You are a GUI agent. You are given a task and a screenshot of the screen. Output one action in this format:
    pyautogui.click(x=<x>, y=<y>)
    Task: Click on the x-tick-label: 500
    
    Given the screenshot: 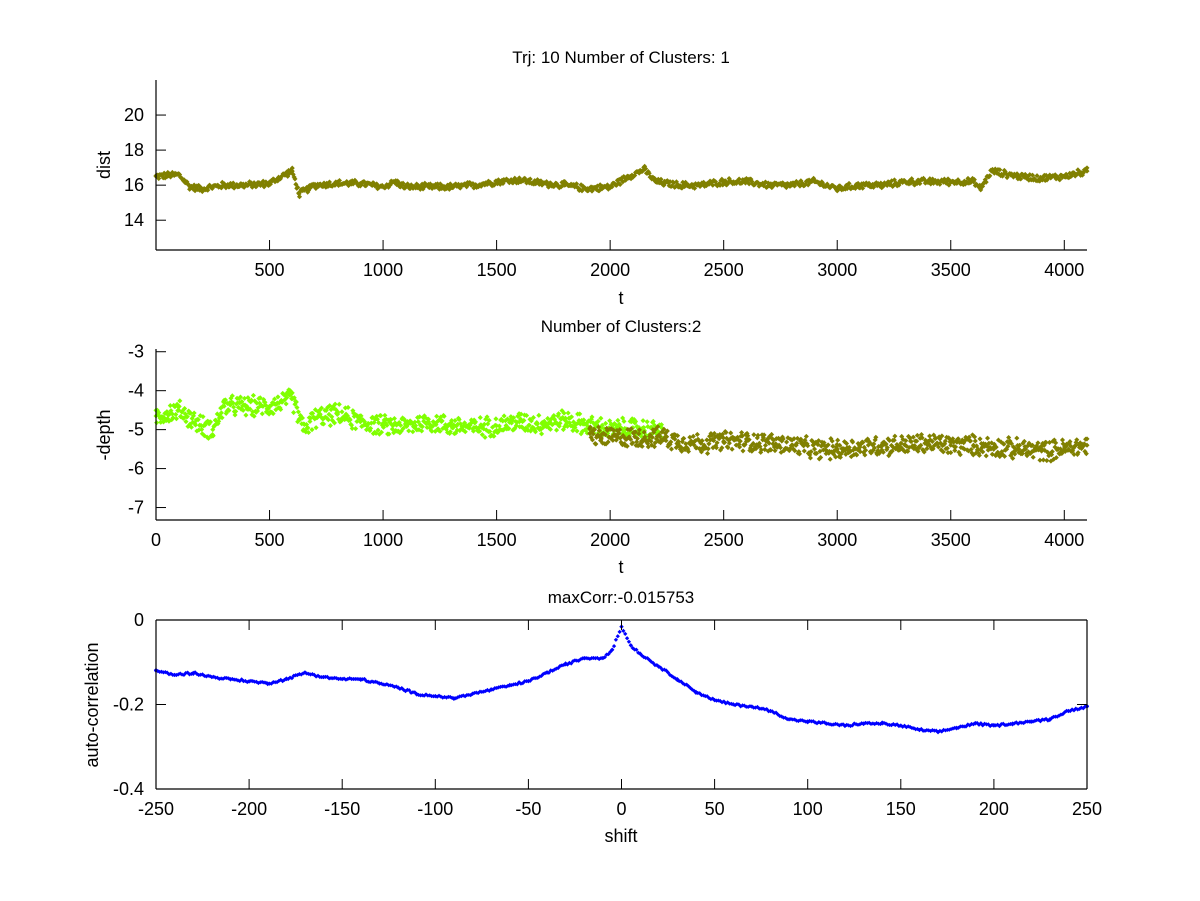 What is the action you would take?
    pyautogui.click(x=270, y=540)
    